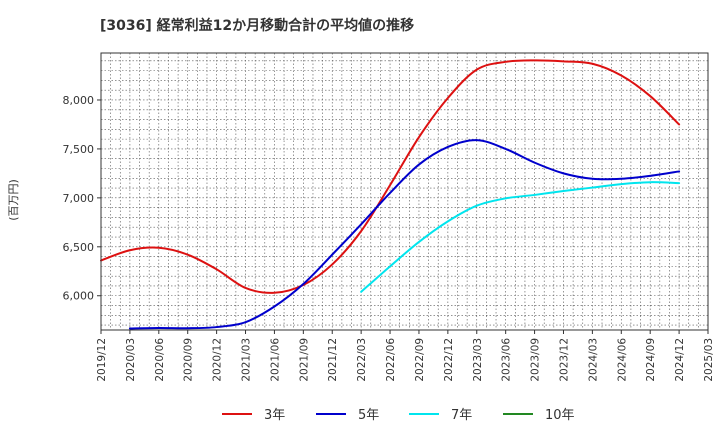 The image size is (720, 444). What do you see at coordinates (391, 360) in the screenshot?
I see `x-tick-label: 2022/06` at bounding box center [391, 360].